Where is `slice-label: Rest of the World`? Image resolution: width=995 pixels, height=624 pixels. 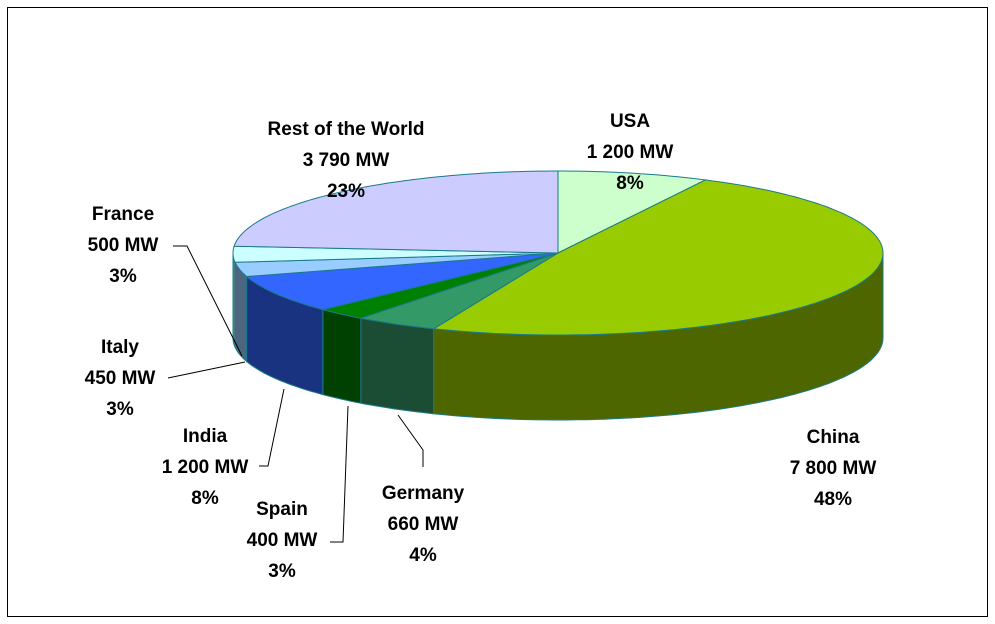 slice-label: Rest of the World is located at coordinates (346, 129).